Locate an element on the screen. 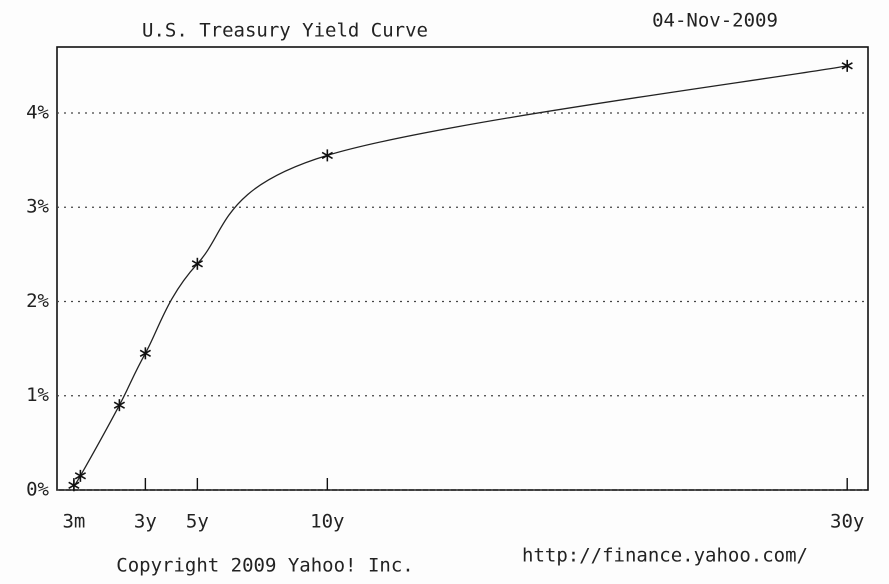 The height and width of the screenshot is (584, 889). source-url: http://finance.yahoo.com/ is located at coordinates (665, 556).